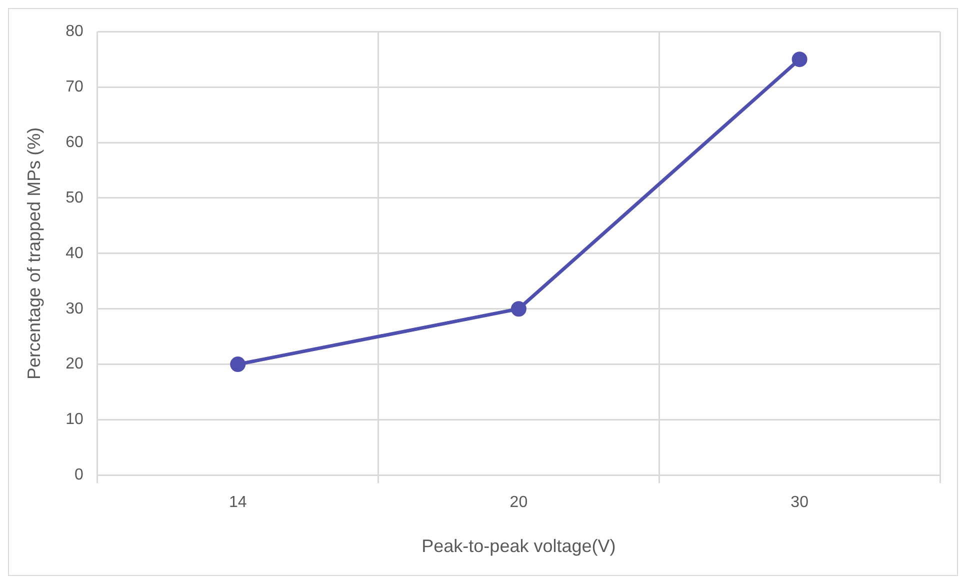 This screenshot has height=581, width=966. Describe the element at coordinates (34, 253) in the screenshot. I see `y-axis-title: Percentage of trapped MPs (%)` at that location.